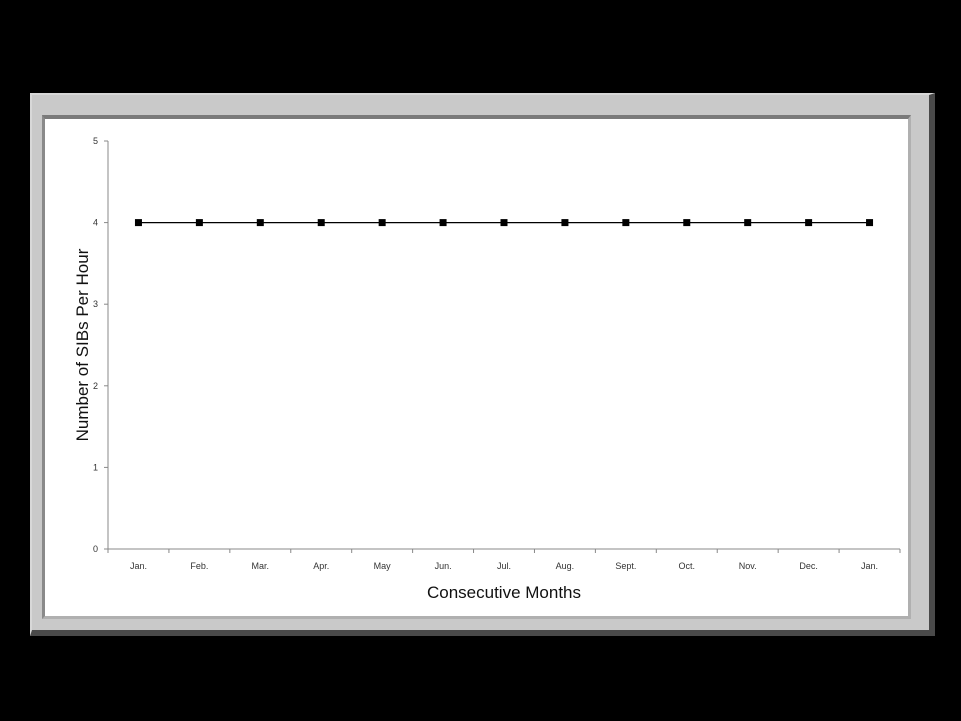  Describe the element at coordinates (82, 344) in the screenshot. I see `y-axis-title: Number of SIBs Per Hour` at that location.